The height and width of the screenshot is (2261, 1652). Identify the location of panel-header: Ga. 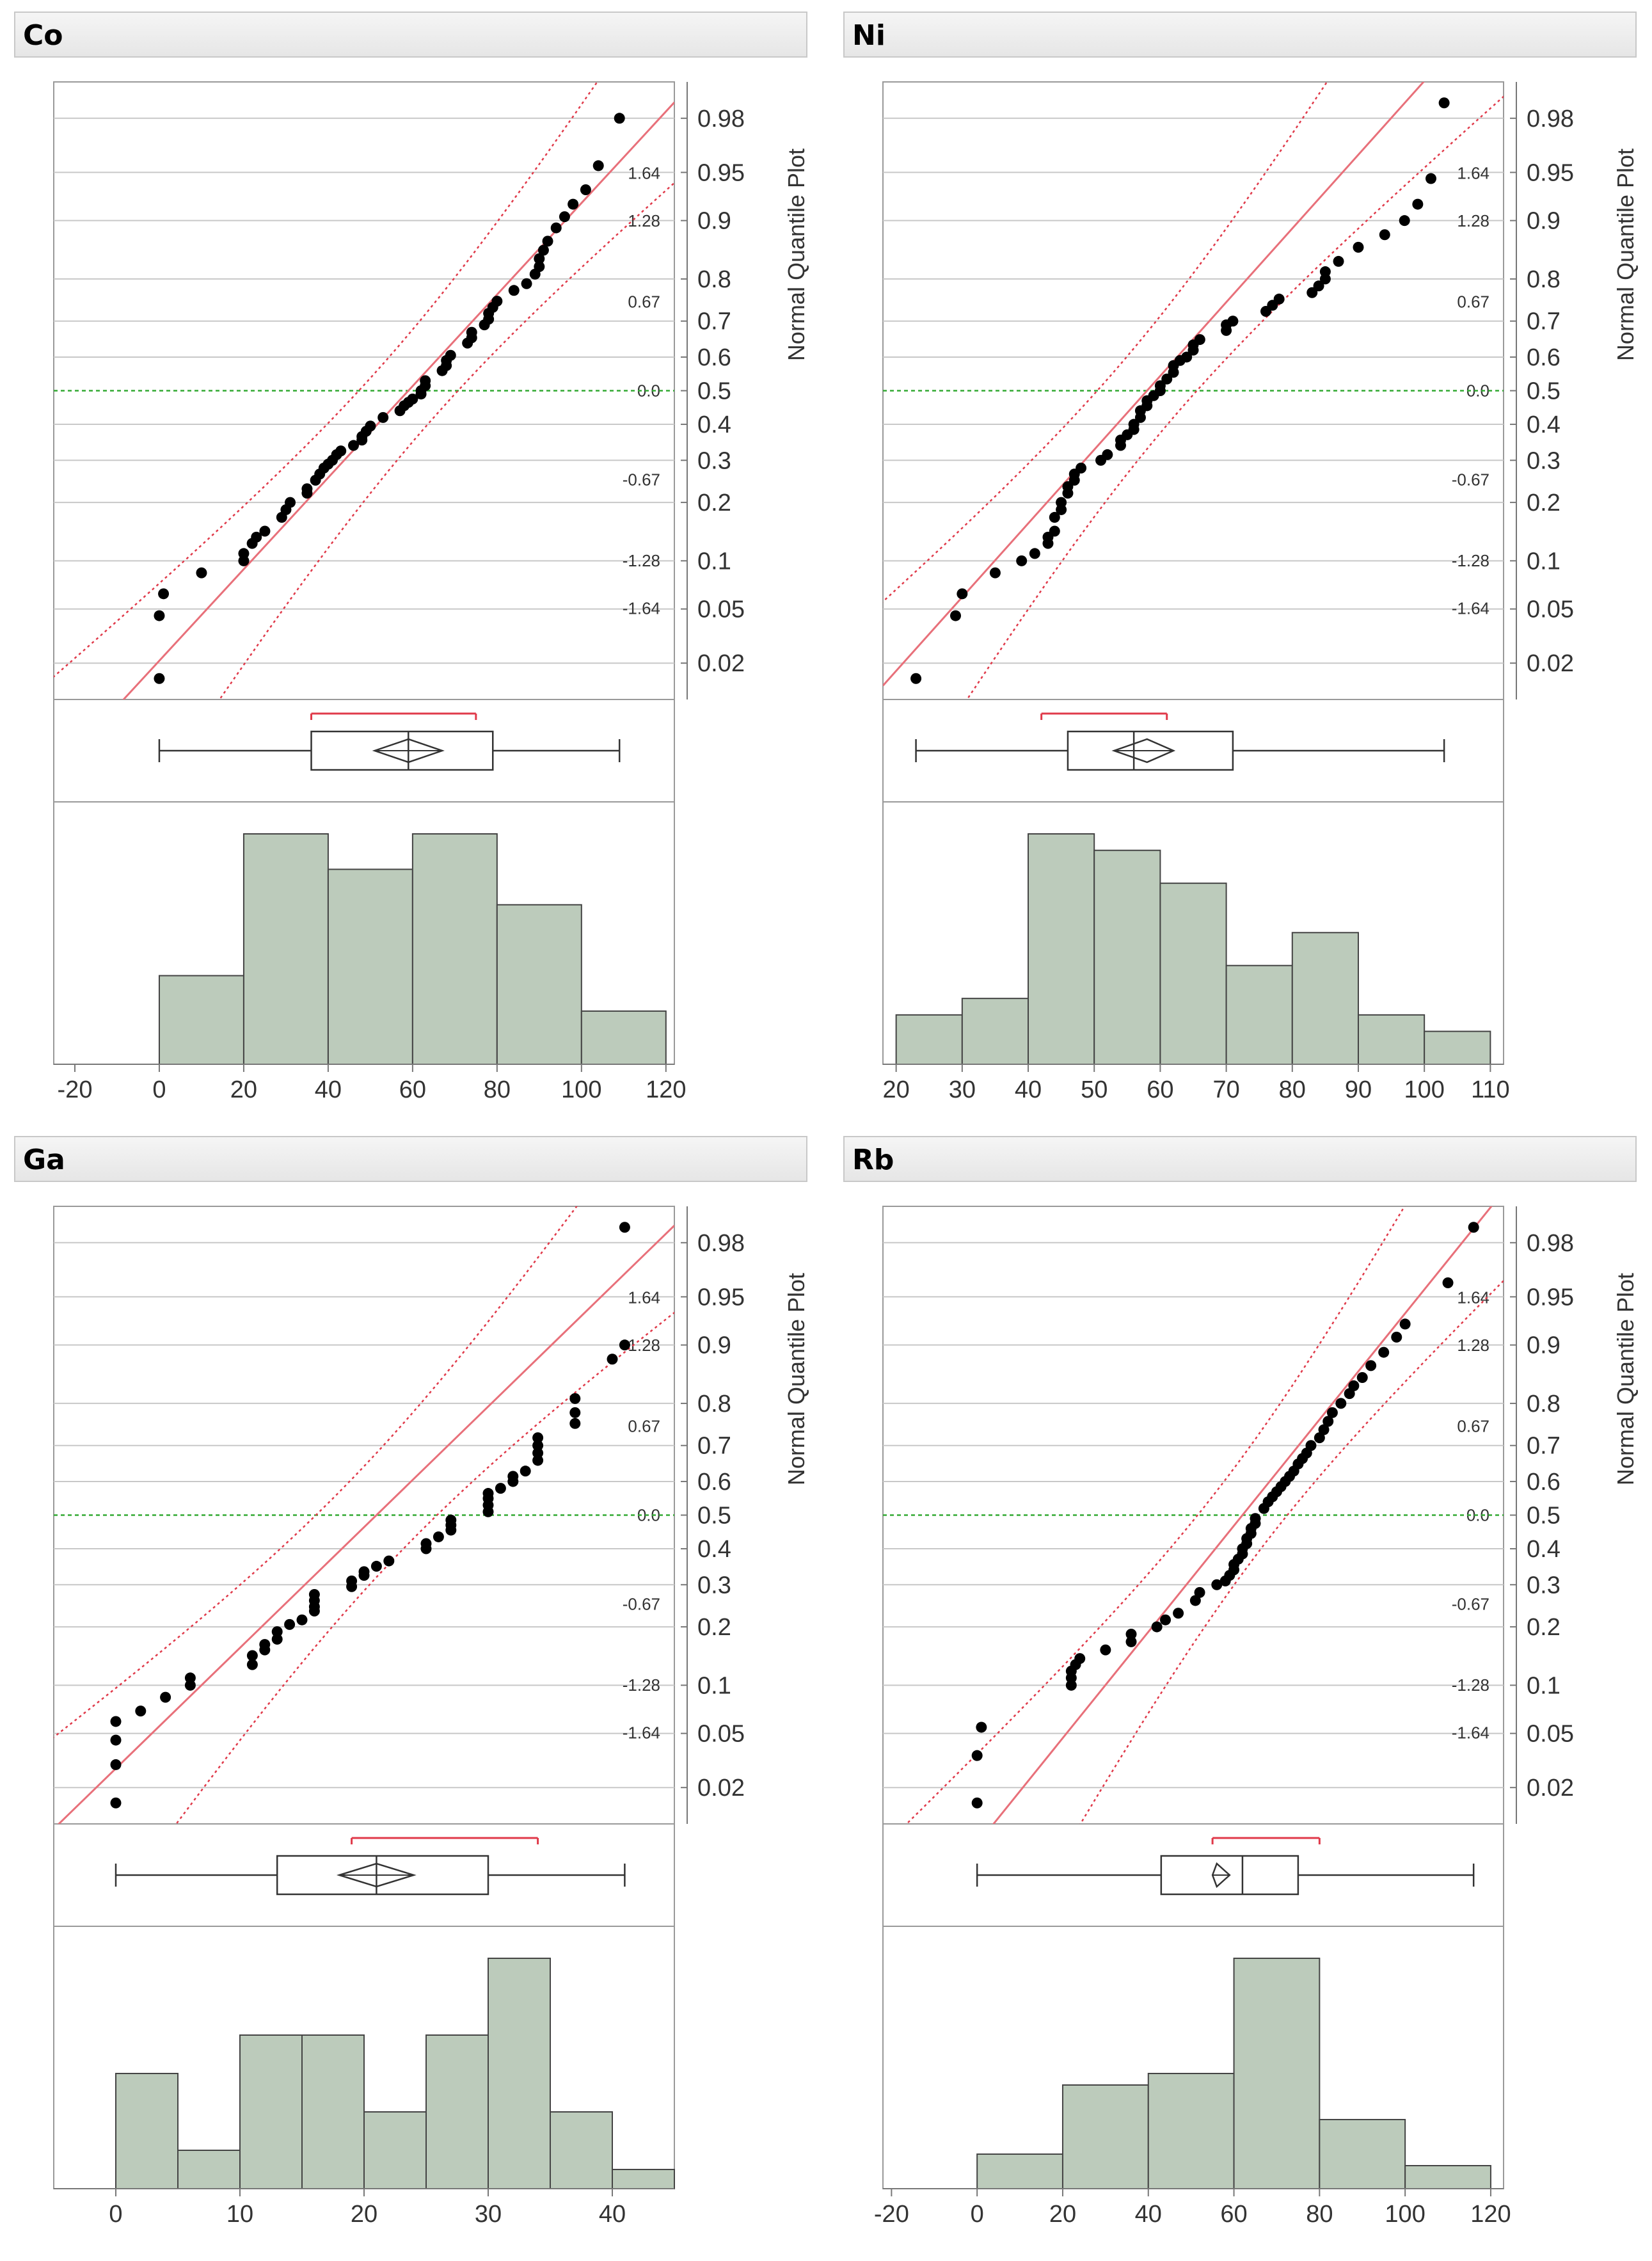
(410, 1159).